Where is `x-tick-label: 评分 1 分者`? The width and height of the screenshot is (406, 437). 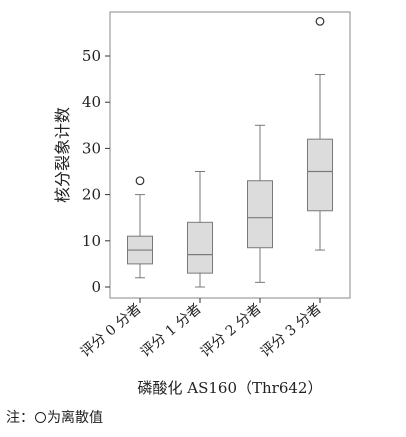 x-tick-label: 评分 1 分者 is located at coordinates (171, 331).